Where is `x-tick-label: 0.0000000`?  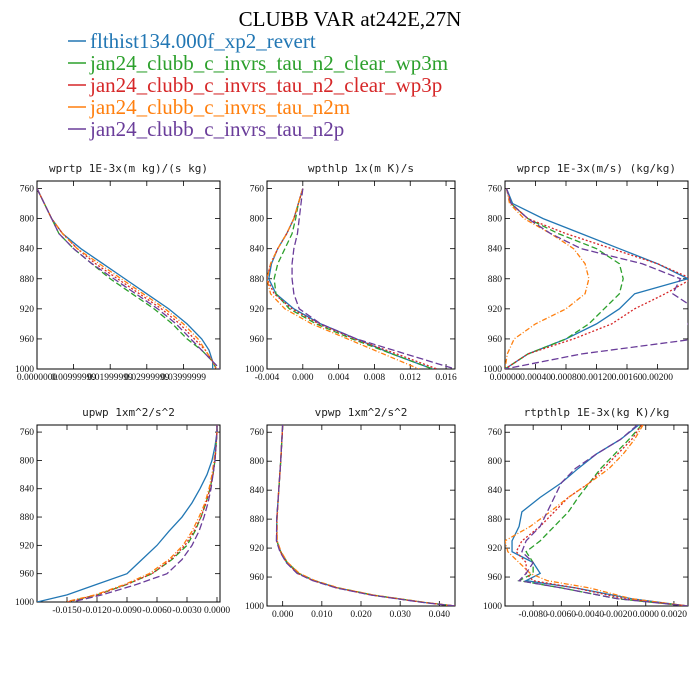 x-tick-label: 0.0000000 is located at coordinates (37, 378).